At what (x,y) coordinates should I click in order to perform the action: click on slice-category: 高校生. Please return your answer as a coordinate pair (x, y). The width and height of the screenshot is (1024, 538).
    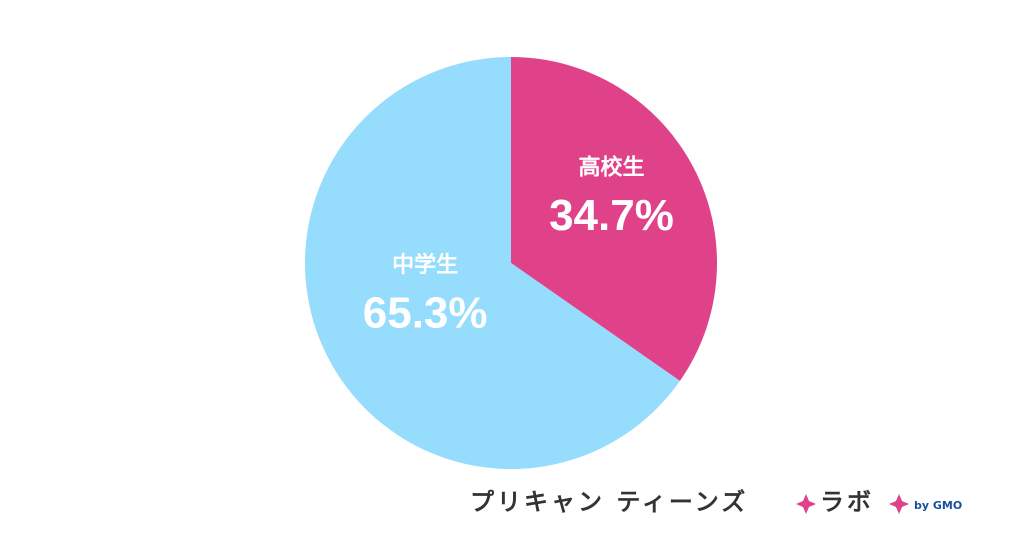
    Looking at the image, I should click on (611, 168).